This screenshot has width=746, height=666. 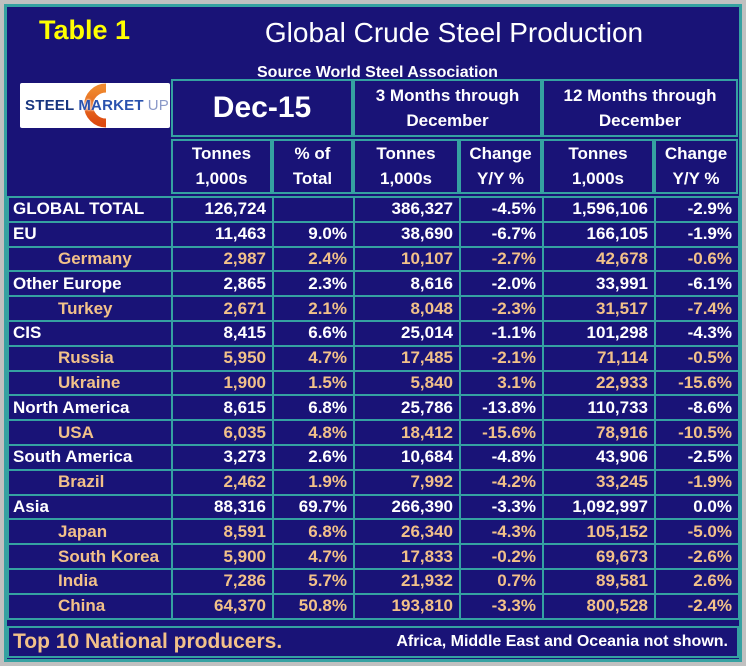 I want to click on cell-region-label: EU, so click(x=90, y=234).